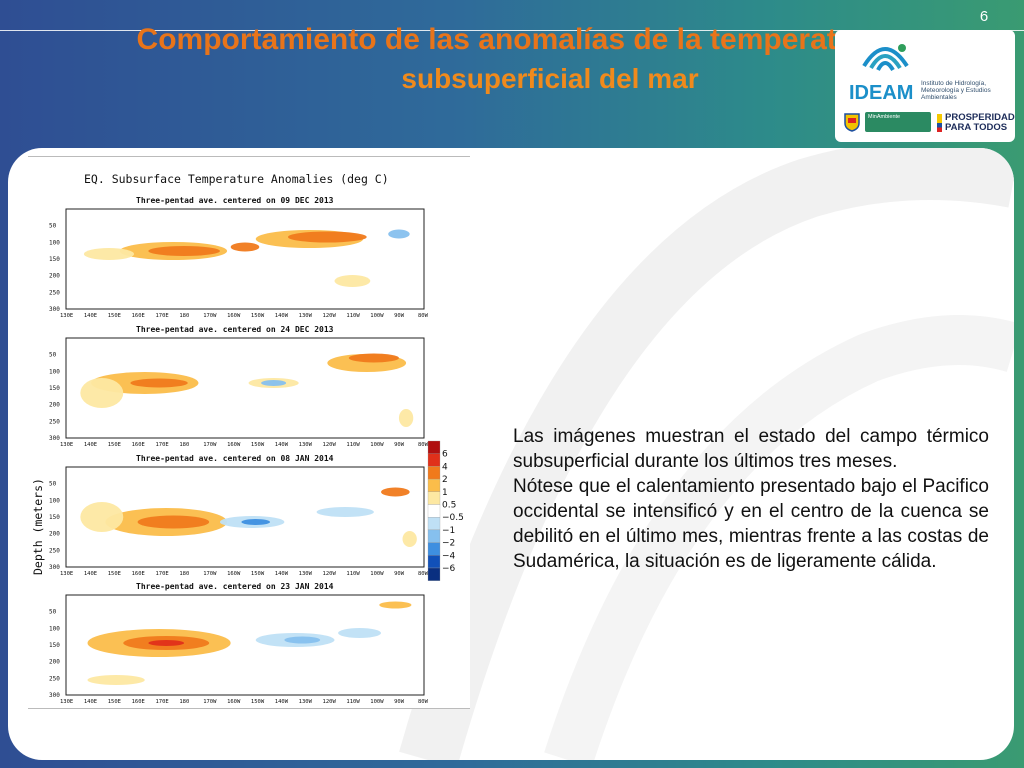 The width and height of the screenshot is (1024, 768). Describe the element at coordinates (234, 574) in the screenshot. I see `panel-3-xtick-8: 160W` at that location.